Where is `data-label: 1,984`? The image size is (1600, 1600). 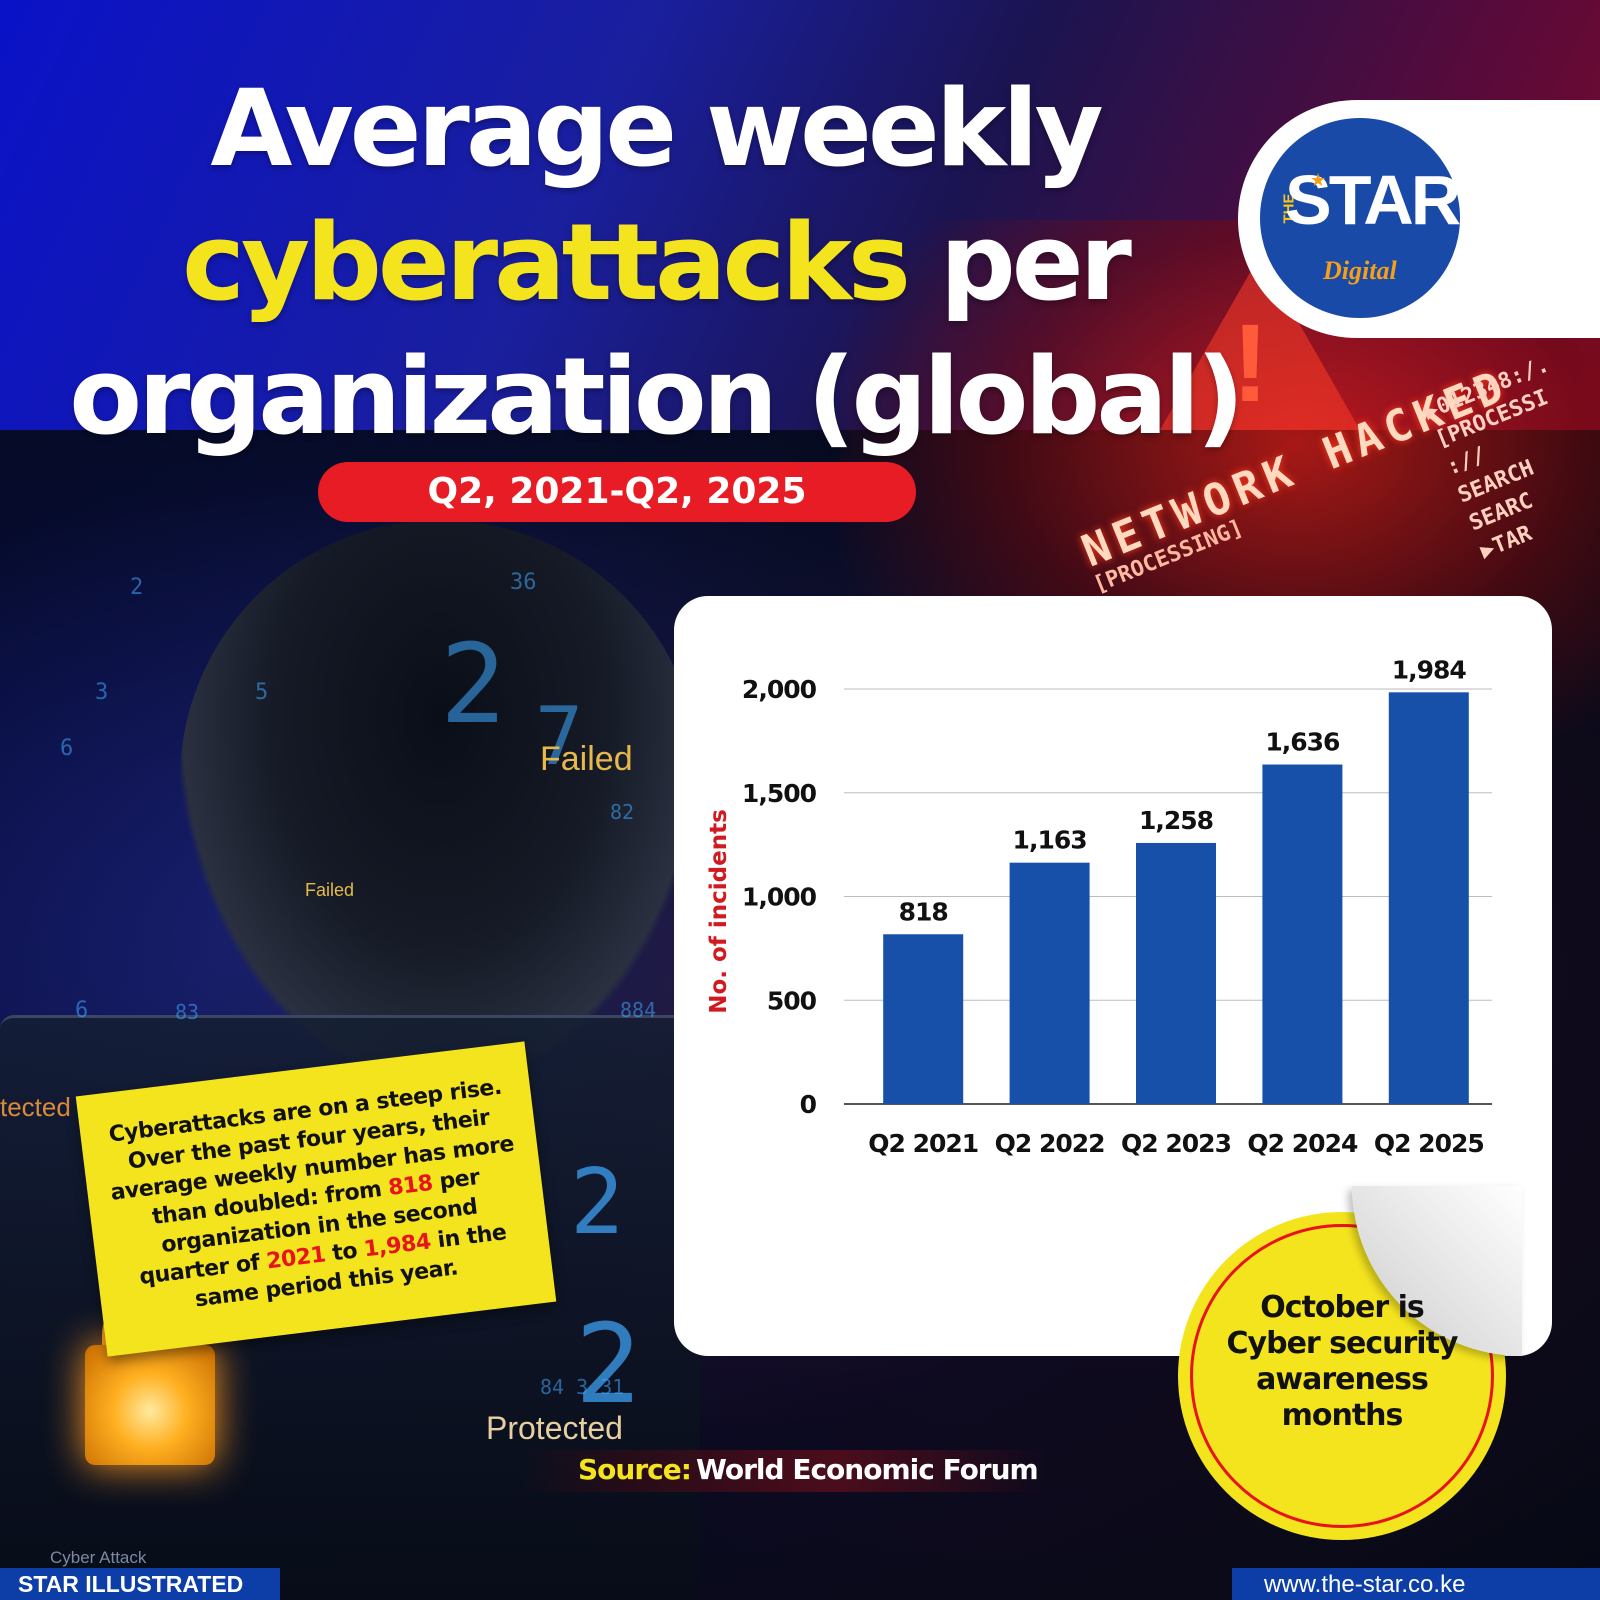 data-label: 1,984 is located at coordinates (1429, 669).